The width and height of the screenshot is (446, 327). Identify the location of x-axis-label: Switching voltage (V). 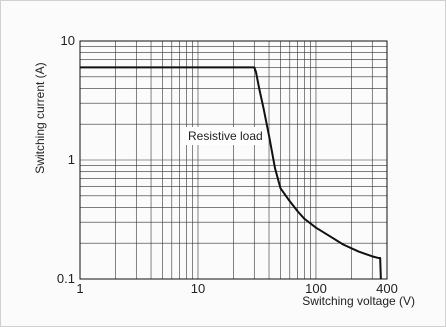
(358, 301).